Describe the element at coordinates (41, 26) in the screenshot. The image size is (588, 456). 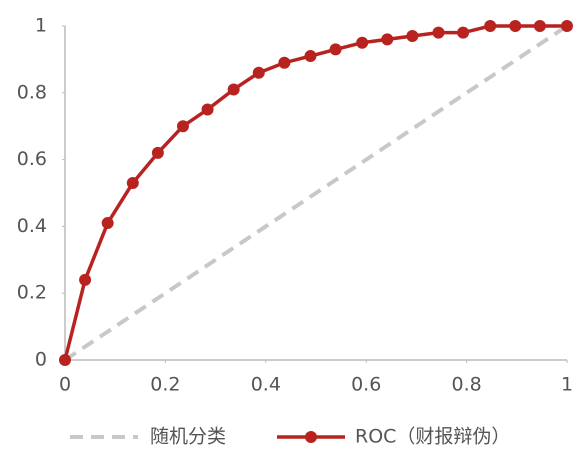
I see `y-tick-label: 1` at that location.